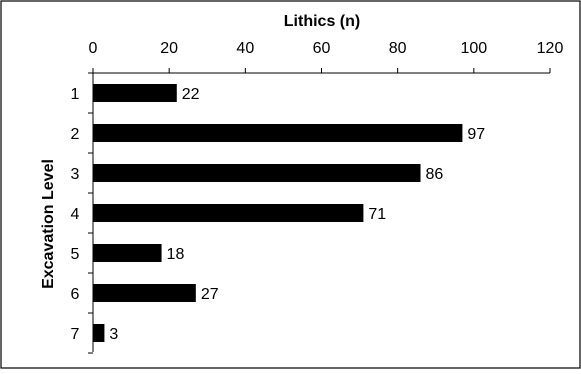 The width and height of the screenshot is (581, 374). What do you see at coordinates (398, 48) in the screenshot?
I see `x-tick-label: 80` at bounding box center [398, 48].